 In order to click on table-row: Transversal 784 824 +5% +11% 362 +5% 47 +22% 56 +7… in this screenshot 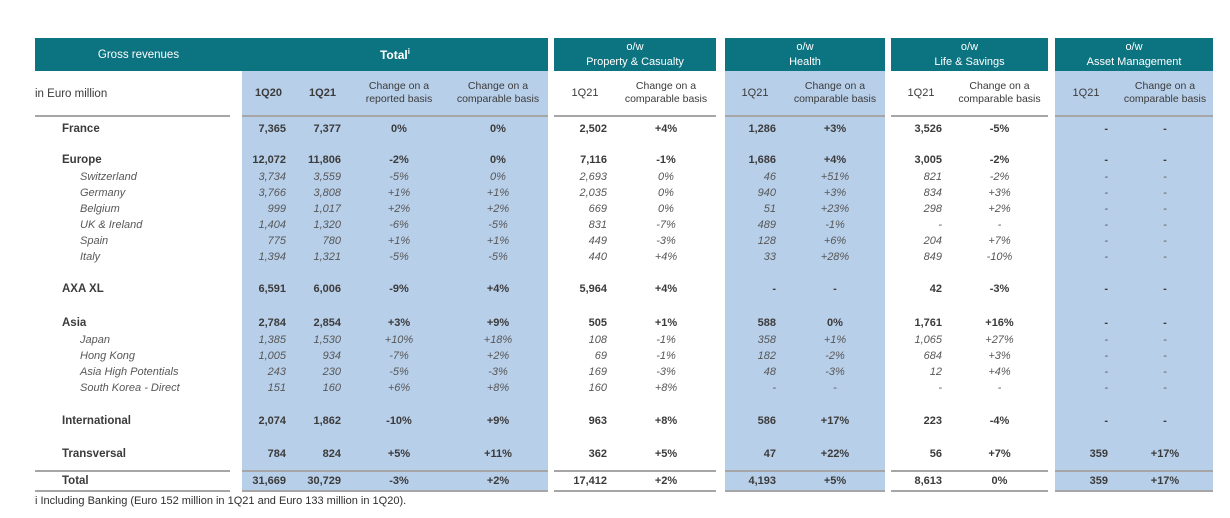, I will do `click(624, 454)`.